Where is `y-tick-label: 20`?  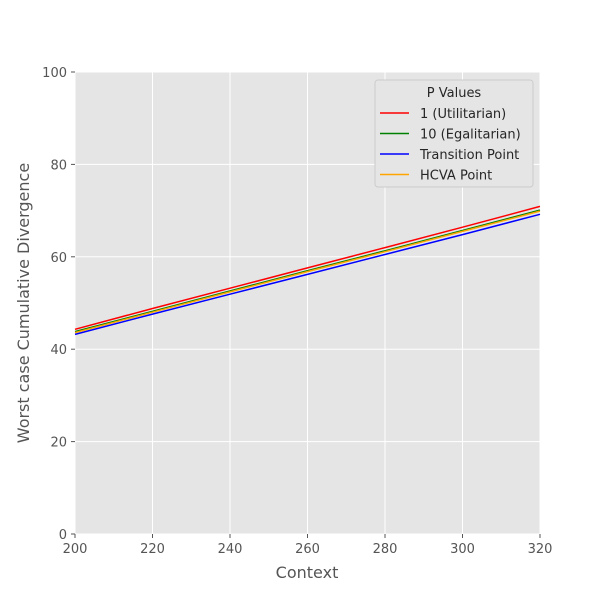 y-tick-label: 20 is located at coordinates (58, 443).